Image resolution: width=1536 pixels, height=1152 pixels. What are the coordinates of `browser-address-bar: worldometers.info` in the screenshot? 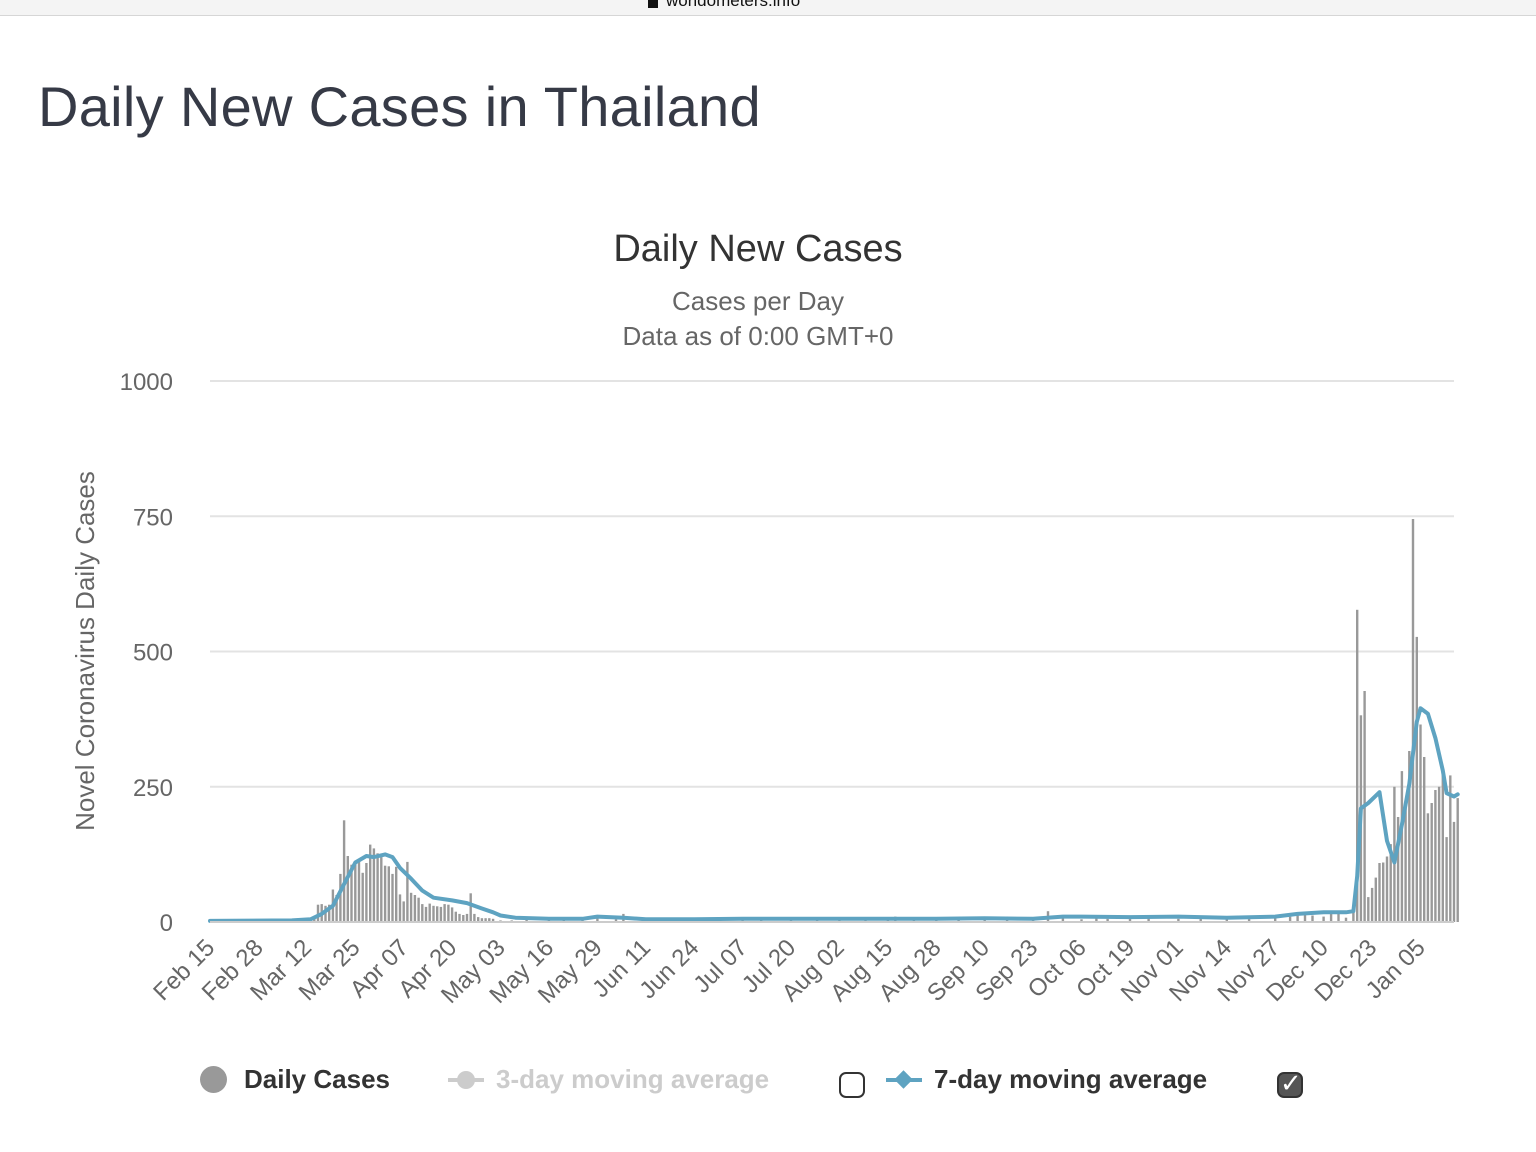 It's located at (768, 8).